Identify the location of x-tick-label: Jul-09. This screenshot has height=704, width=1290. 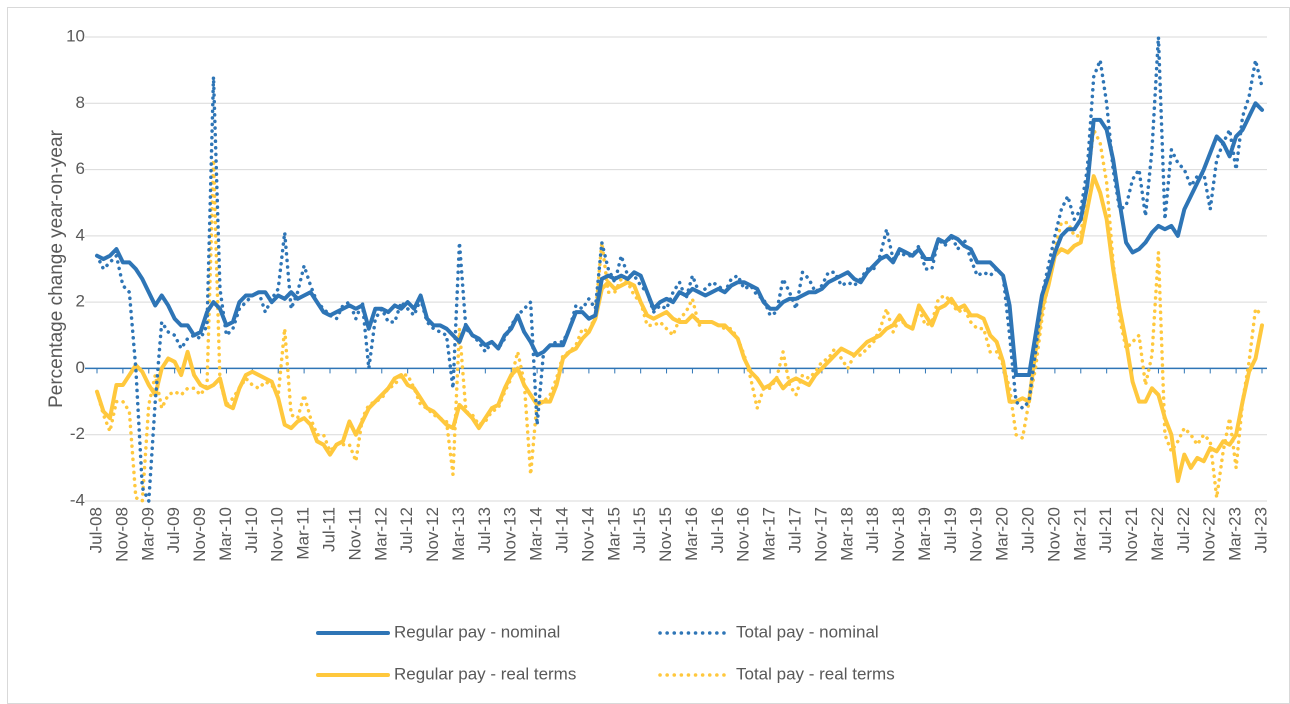
(173, 530).